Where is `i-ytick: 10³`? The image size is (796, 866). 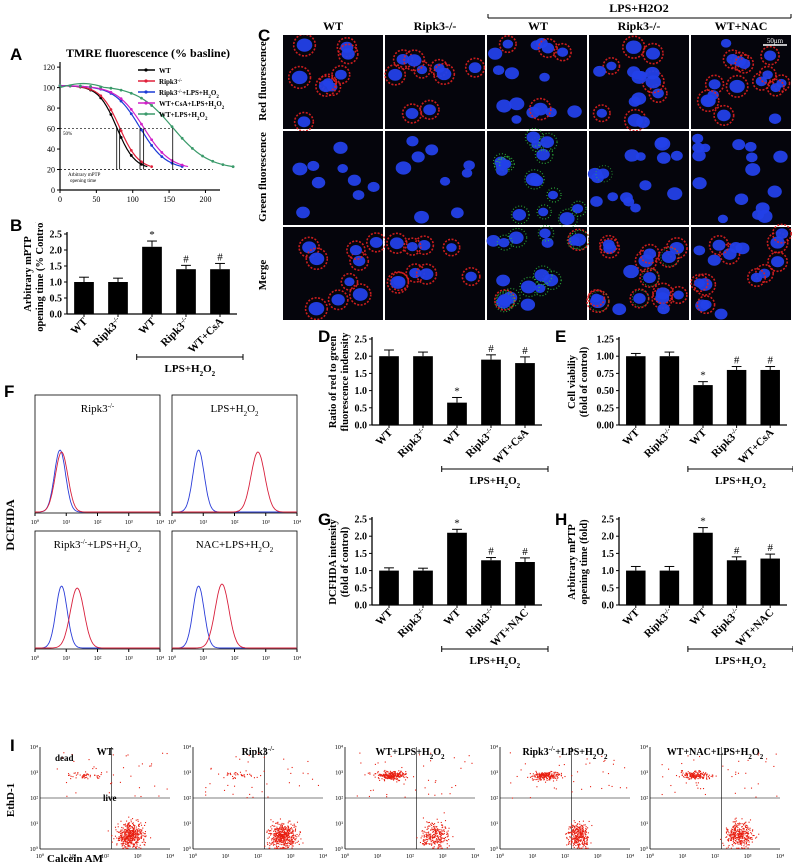 i-ytick: 10³ is located at coordinates (644, 774).